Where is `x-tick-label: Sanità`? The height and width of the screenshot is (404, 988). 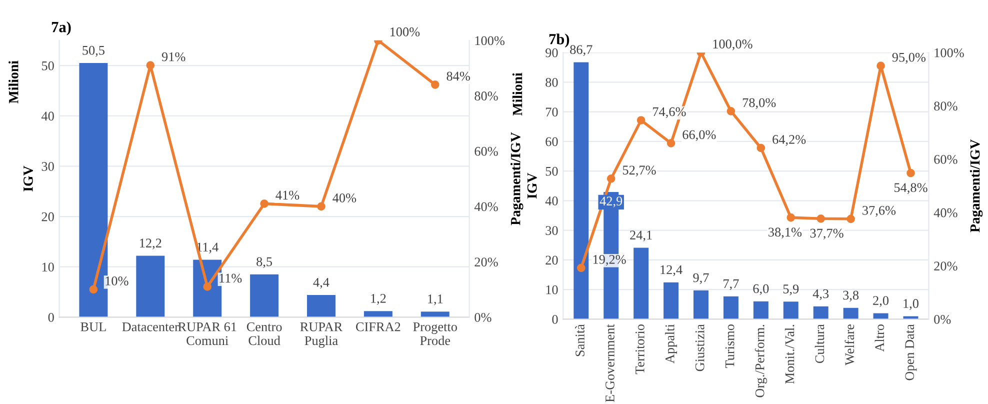
x-tick-label: Sanità is located at coordinates (579, 340).